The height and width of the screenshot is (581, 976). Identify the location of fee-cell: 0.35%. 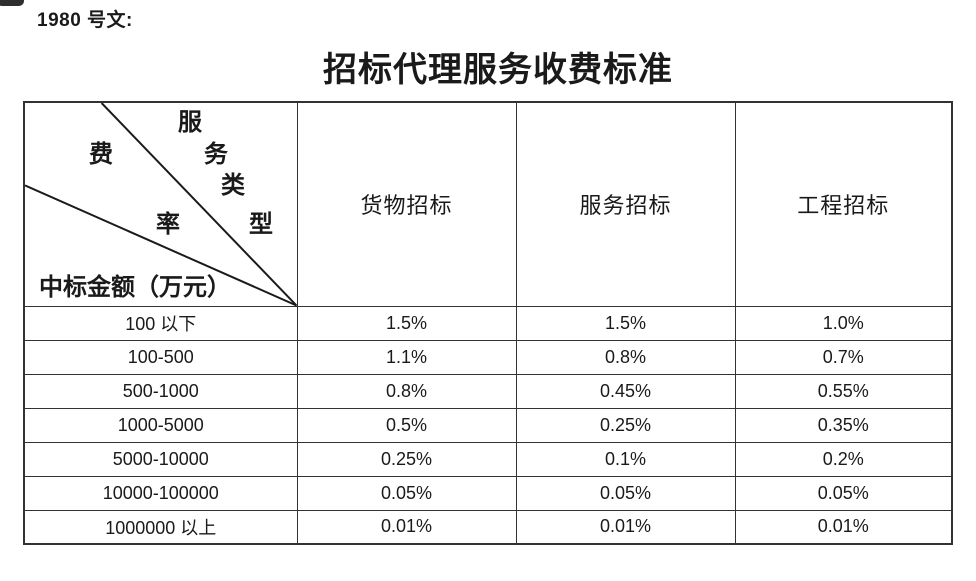
(843, 425).